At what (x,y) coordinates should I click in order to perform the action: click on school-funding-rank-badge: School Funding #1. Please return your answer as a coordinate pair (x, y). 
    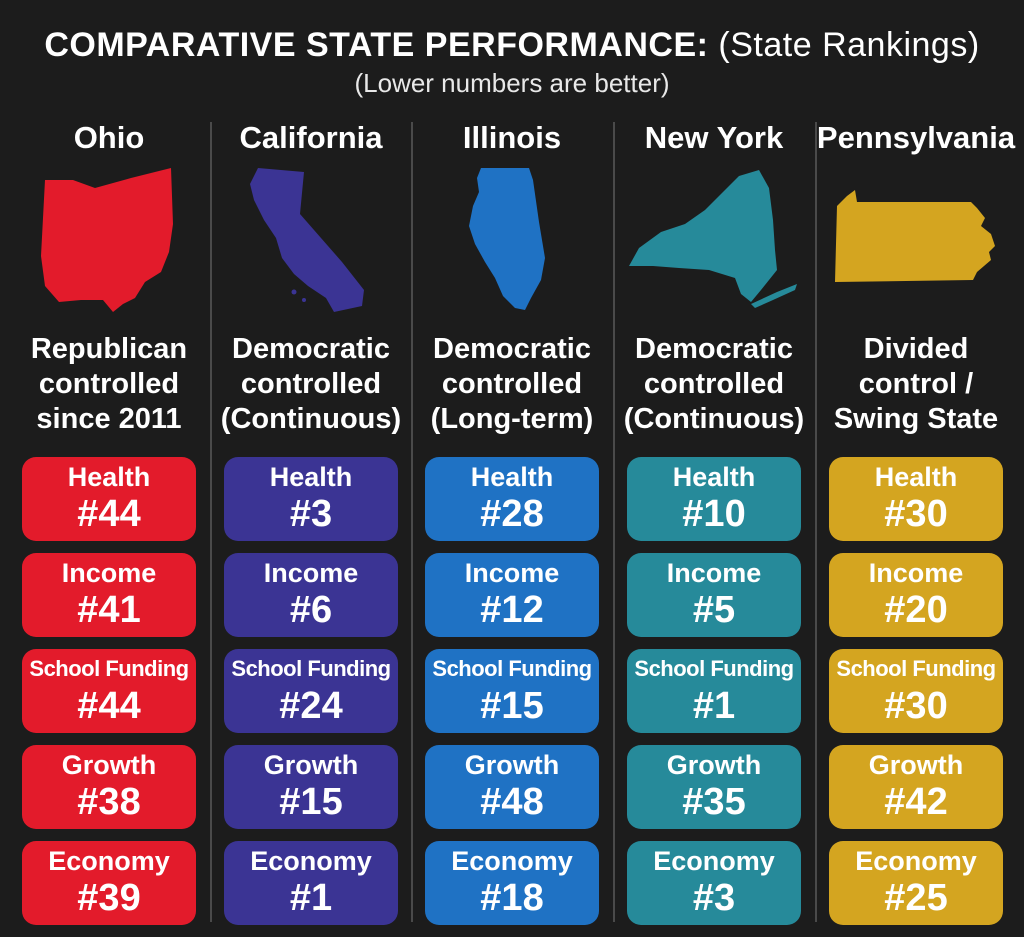
    Looking at the image, I should click on (714, 691).